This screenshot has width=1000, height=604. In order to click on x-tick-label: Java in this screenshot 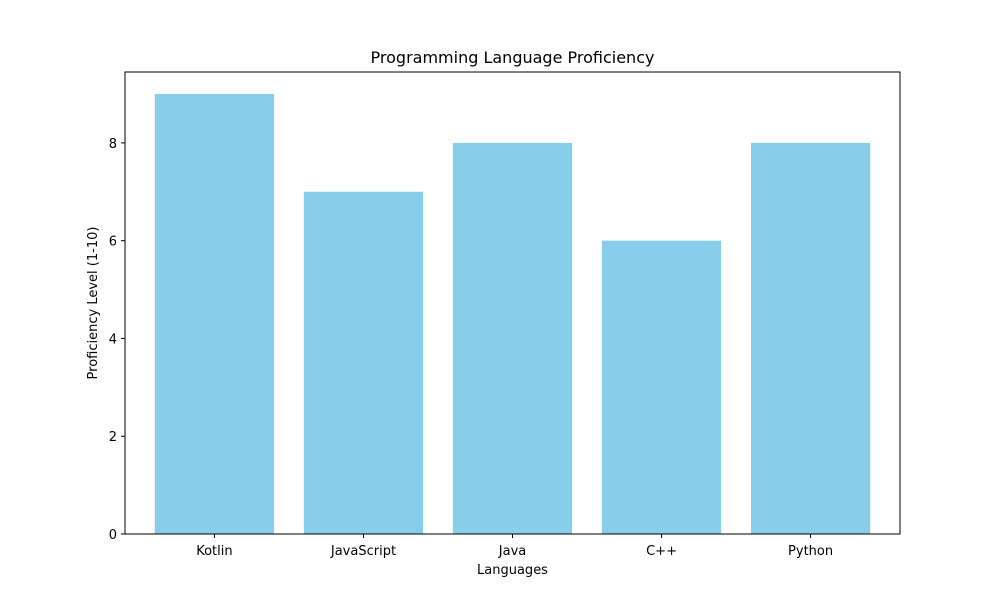, I will do `click(512, 551)`.